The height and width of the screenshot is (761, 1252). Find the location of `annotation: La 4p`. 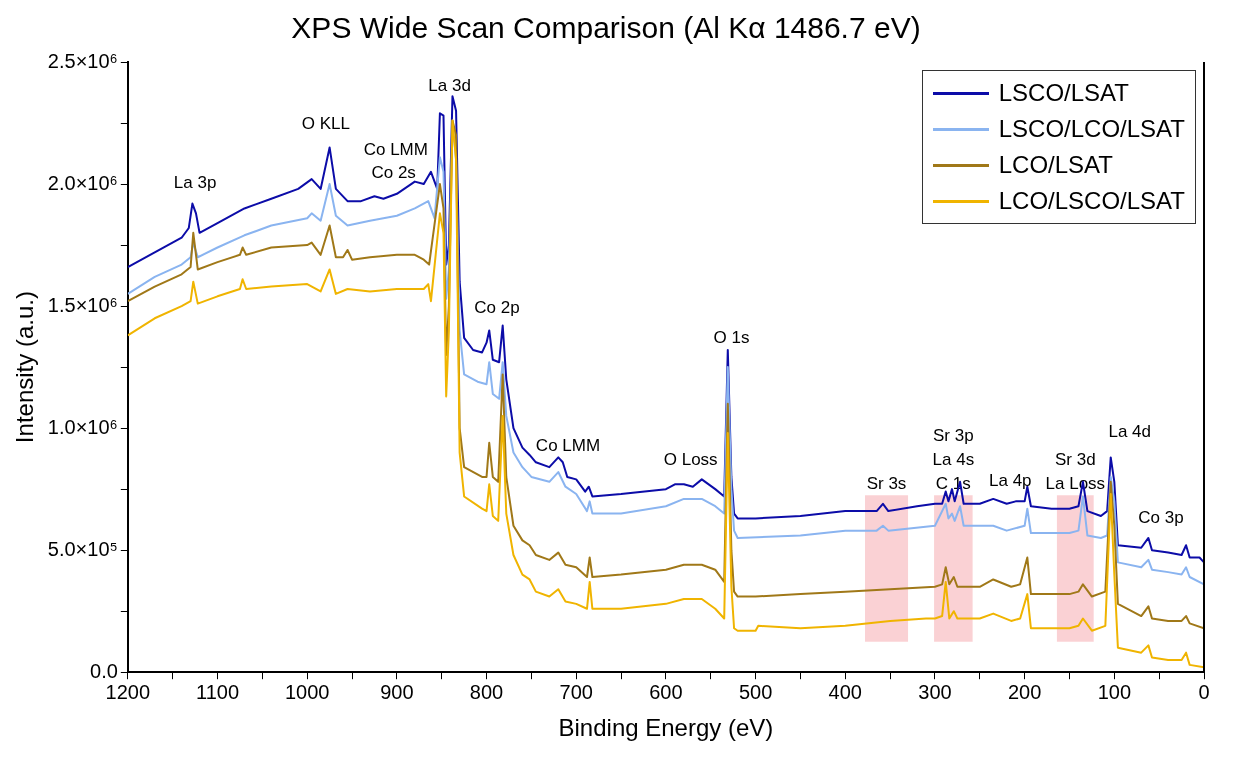

annotation: La 4p is located at coordinates (1010, 480).